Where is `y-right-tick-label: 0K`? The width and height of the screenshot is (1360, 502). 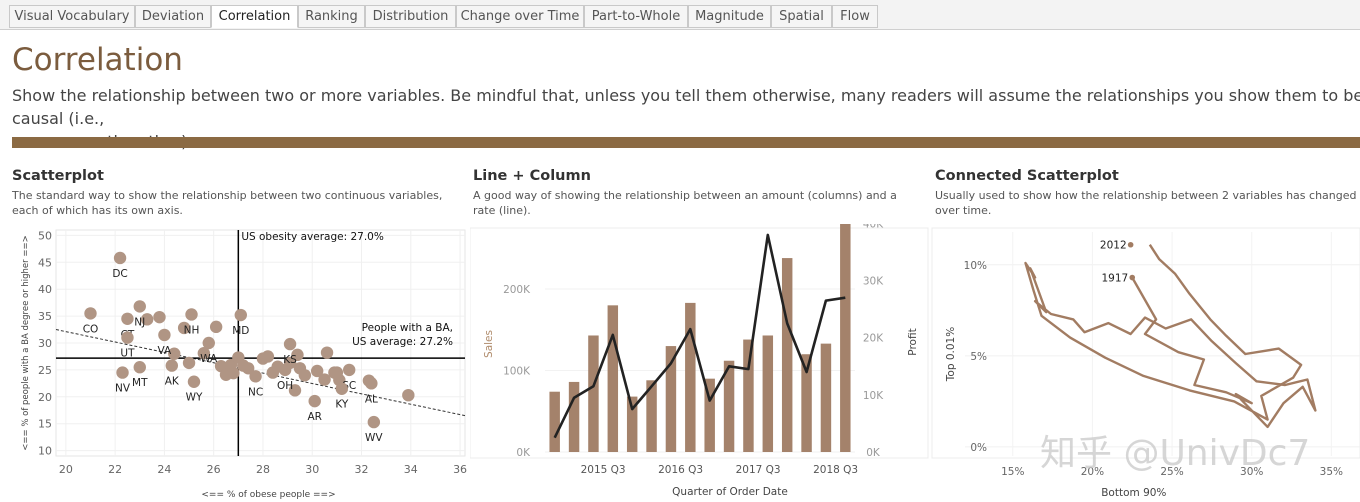
y-right-tick-label: 0K is located at coordinates (873, 453).